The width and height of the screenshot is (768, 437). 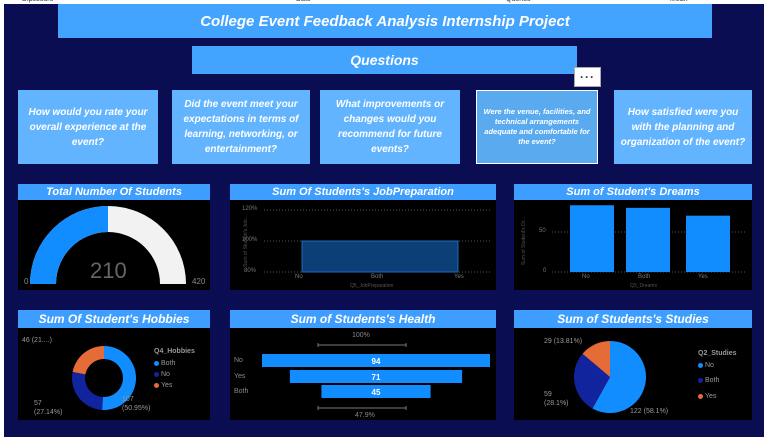 I want to click on studies-slices-no, so click(x=619, y=377).